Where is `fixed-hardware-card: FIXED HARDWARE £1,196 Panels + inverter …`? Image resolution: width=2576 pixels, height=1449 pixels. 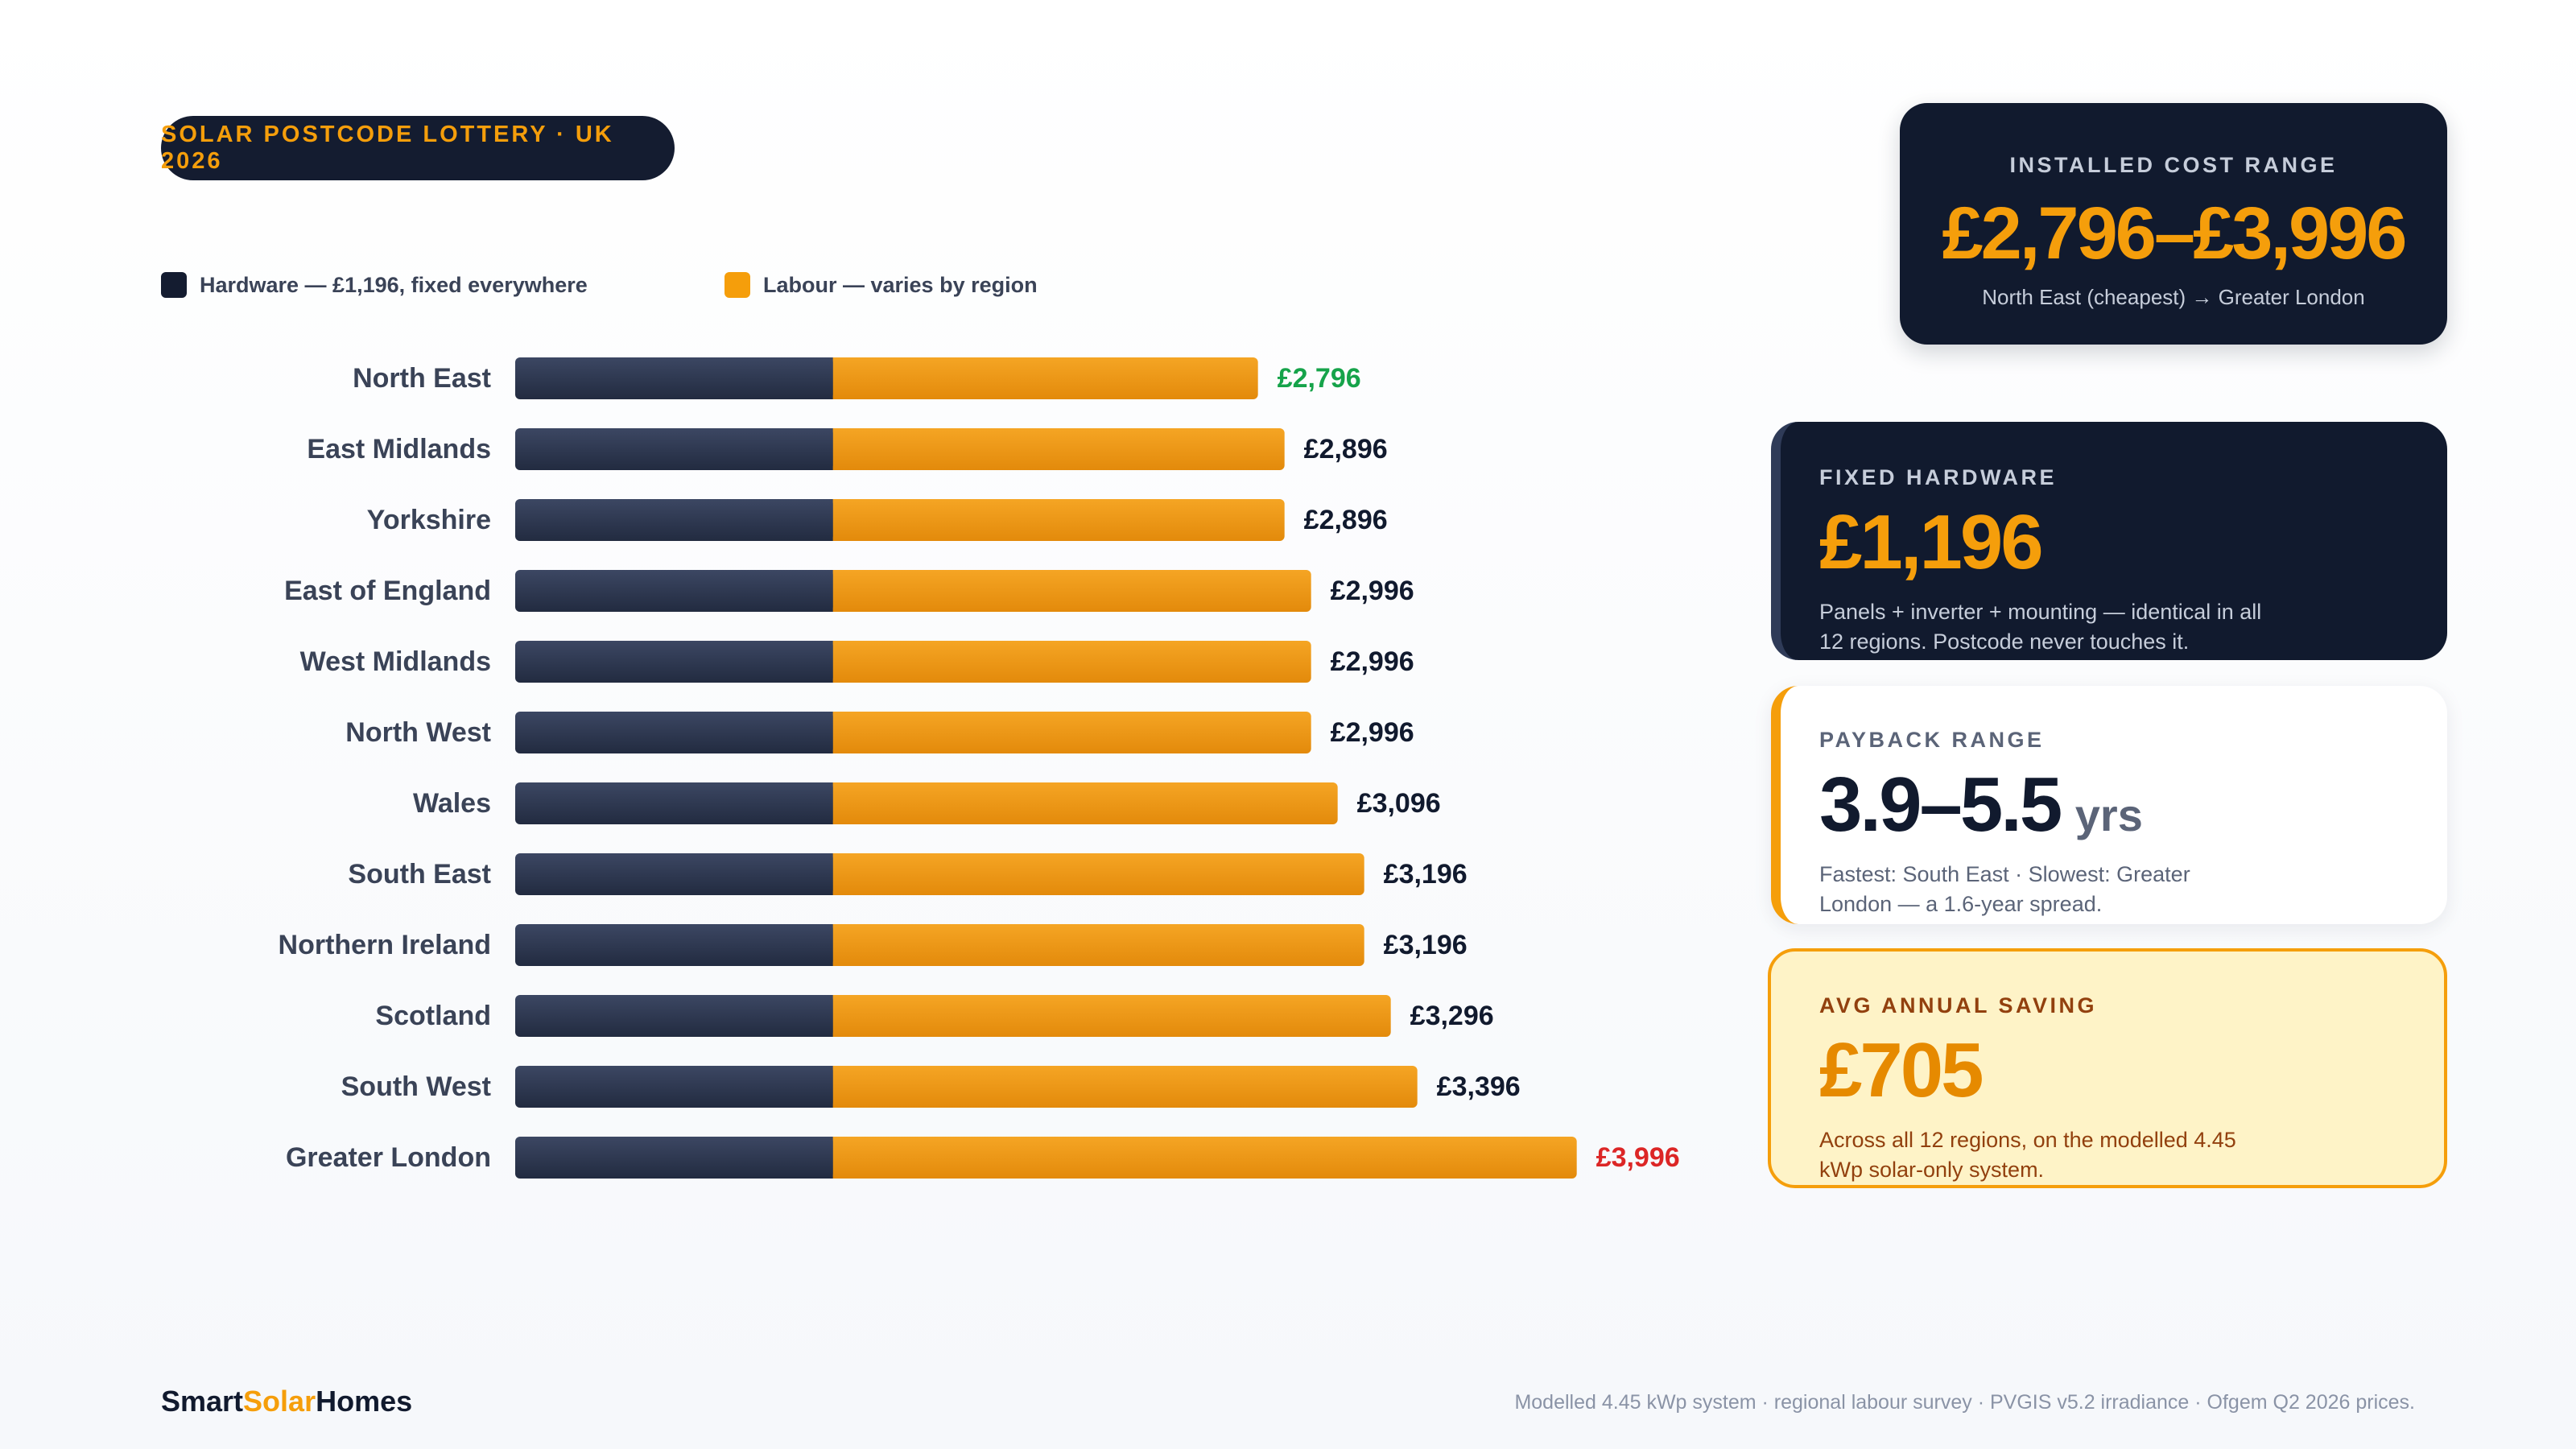
fixed-hardware-card: FIXED HARDWARE £1,196 Panels + inverter … is located at coordinates (2109, 541).